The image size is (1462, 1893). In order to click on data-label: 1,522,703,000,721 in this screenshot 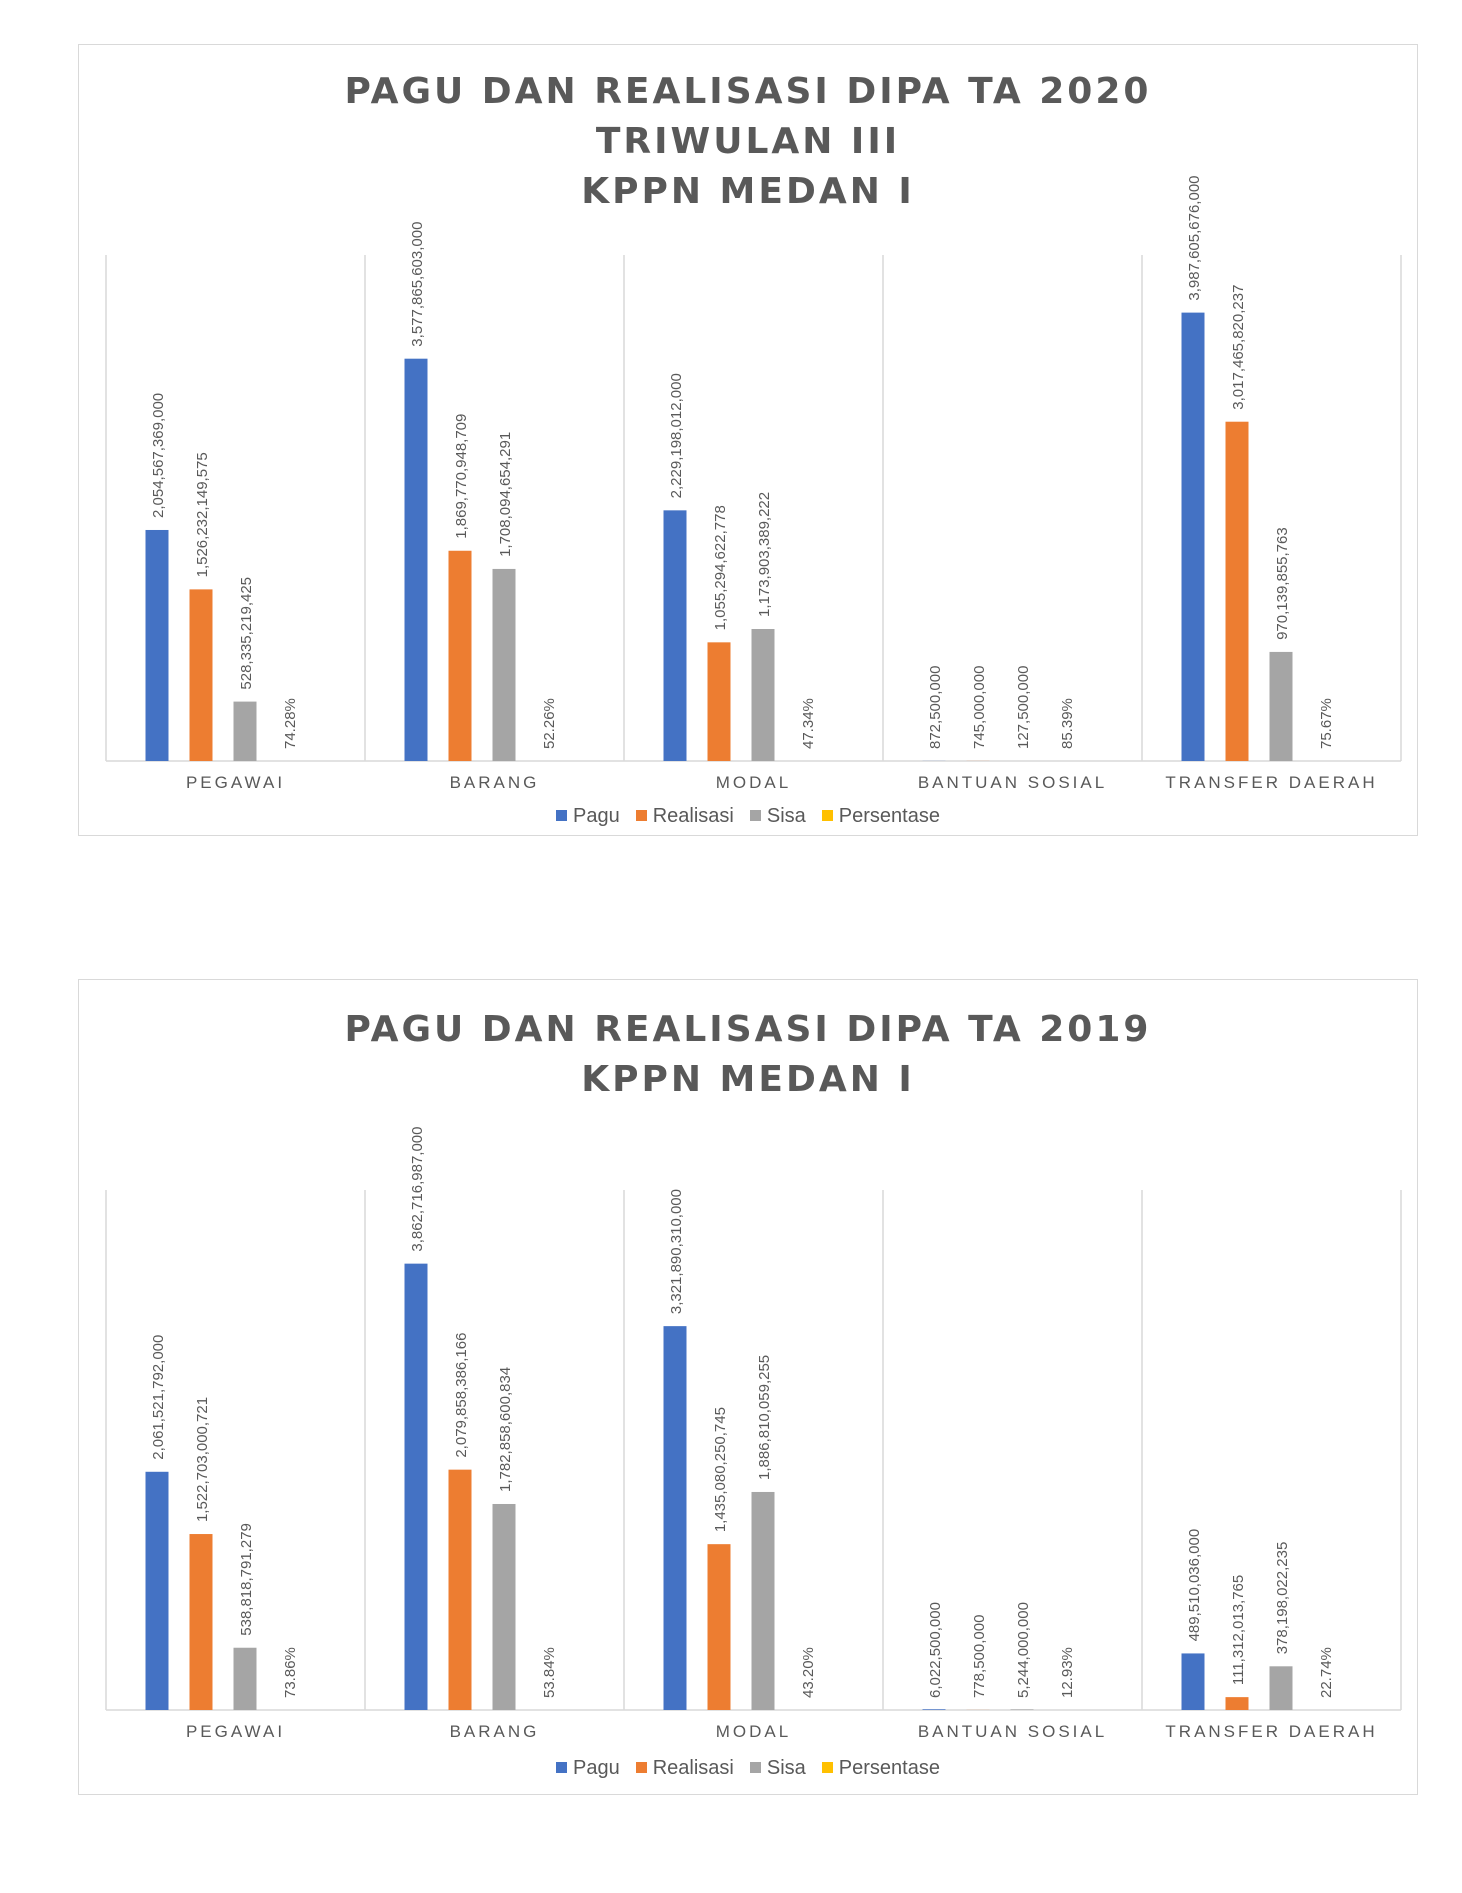, I will do `click(202, 1459)`.